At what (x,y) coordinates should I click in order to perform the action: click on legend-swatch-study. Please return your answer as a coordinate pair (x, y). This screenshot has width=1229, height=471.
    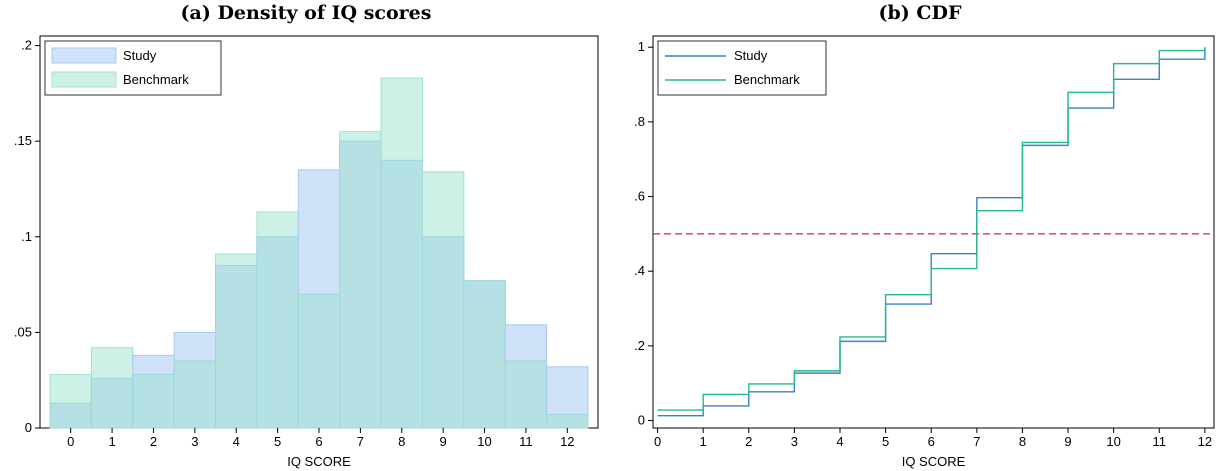
    Looking at the image, I should click on (84, 55).